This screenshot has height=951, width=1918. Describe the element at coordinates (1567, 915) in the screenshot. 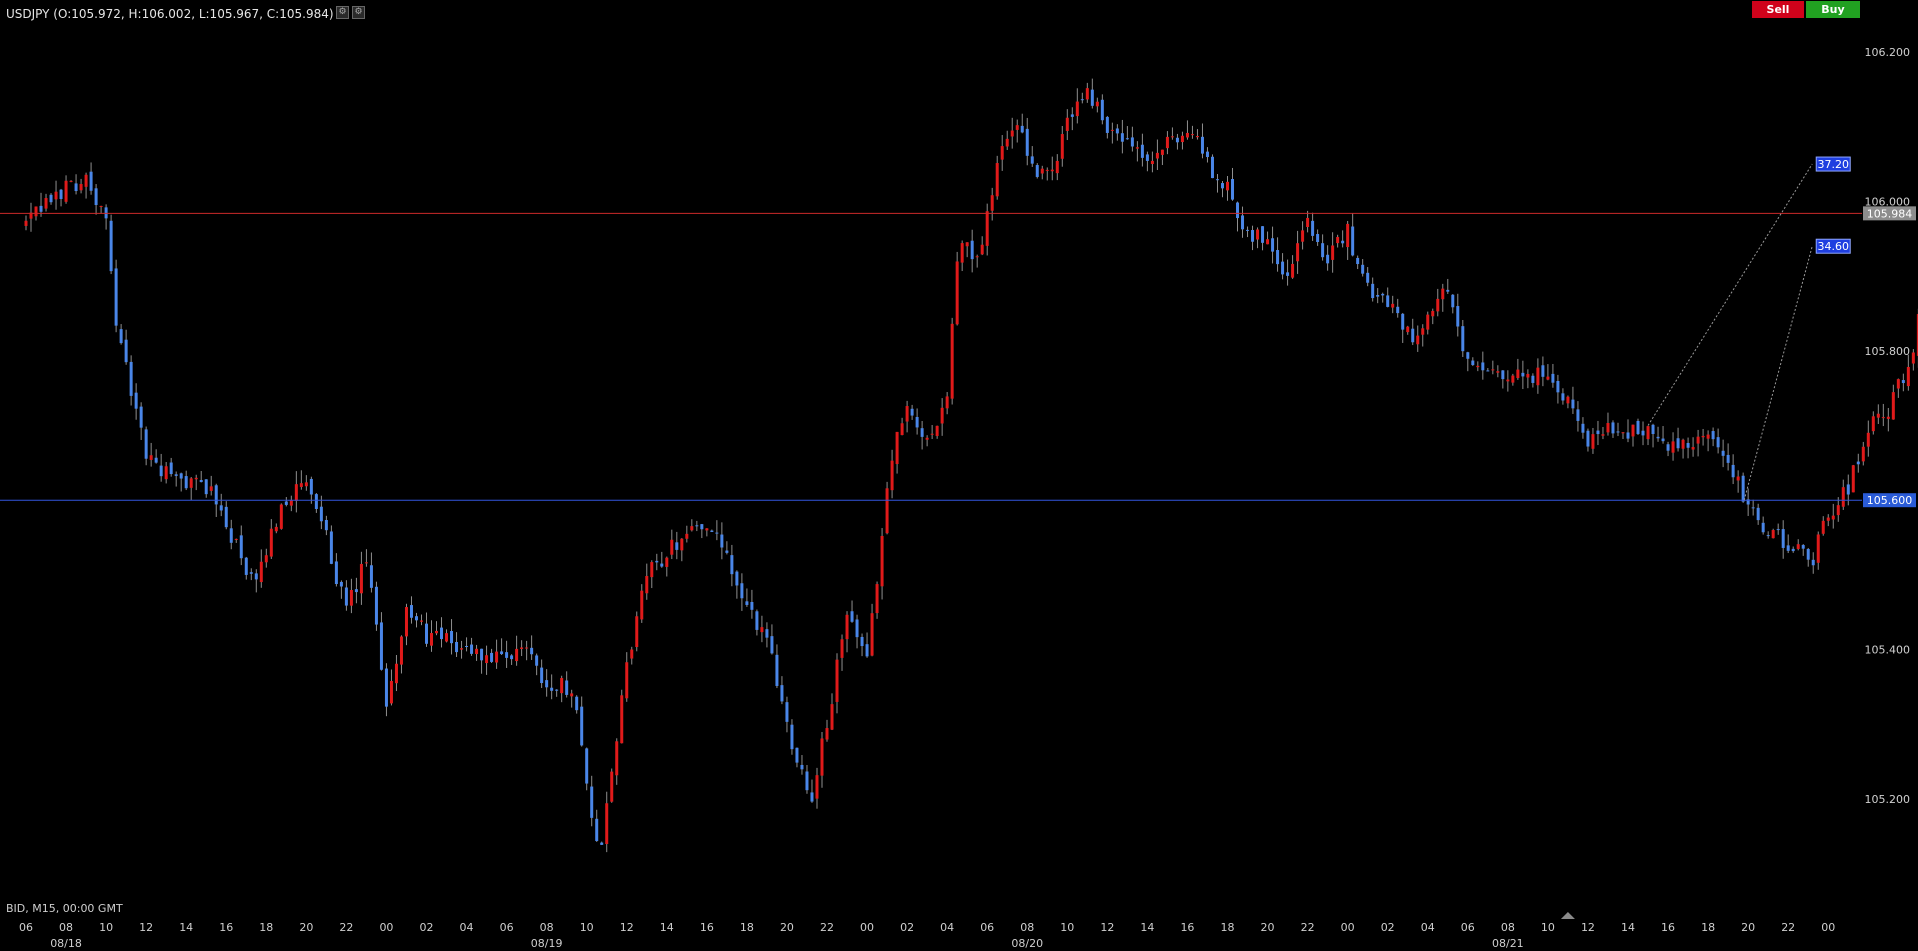

I see `time-marker-icon` at that location.